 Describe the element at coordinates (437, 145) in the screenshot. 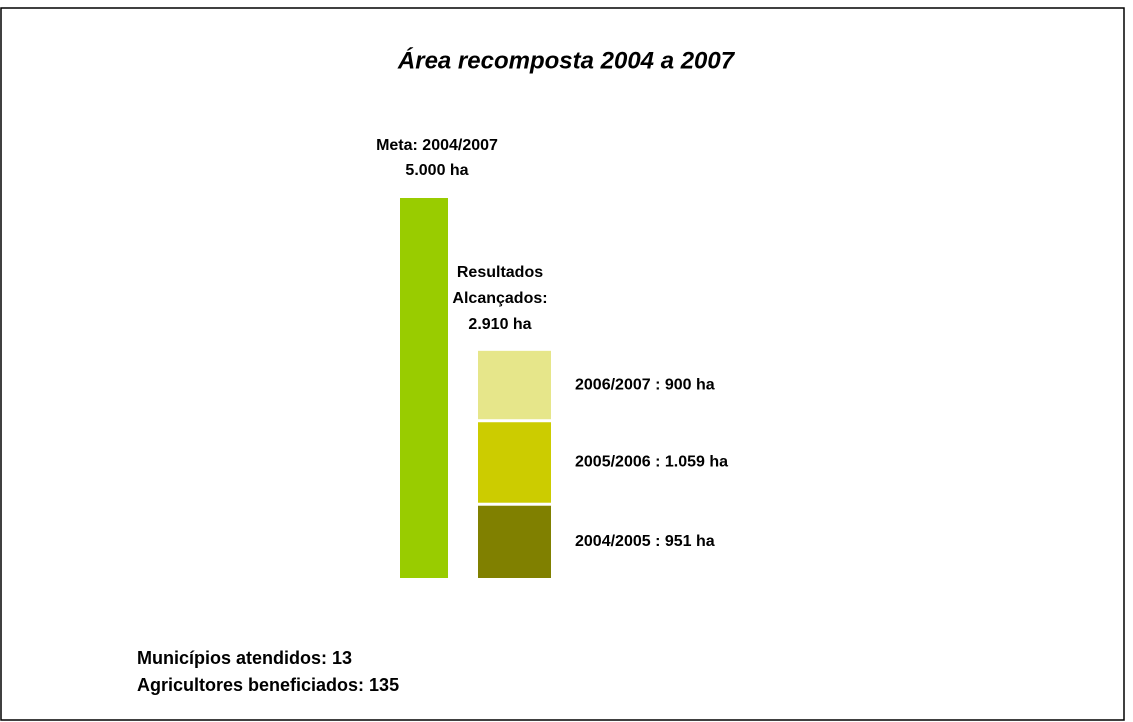

I see `target-label: Meta: 2004/2007` at that location.